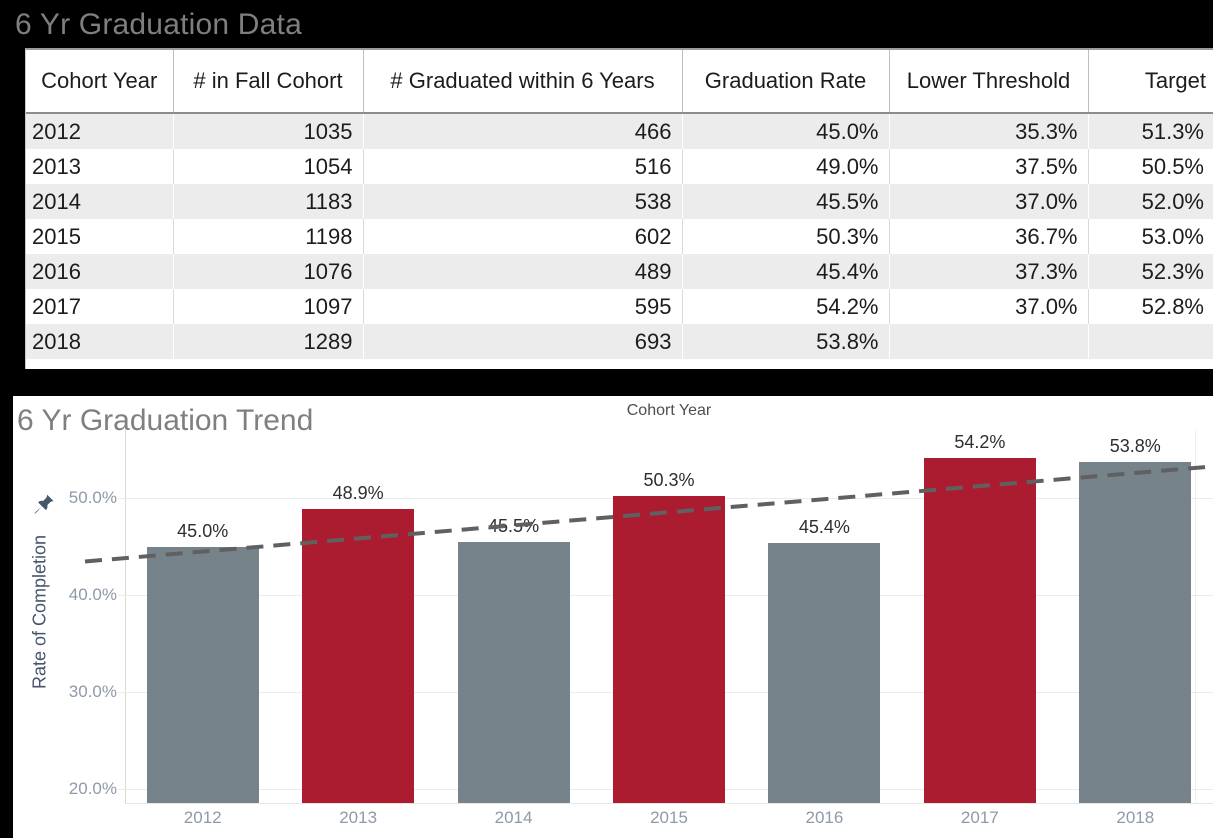 This screenshot has height=838, width=1213. I want to click on chart-title: 6 Yr Graduation Trend, so click(165, 420).